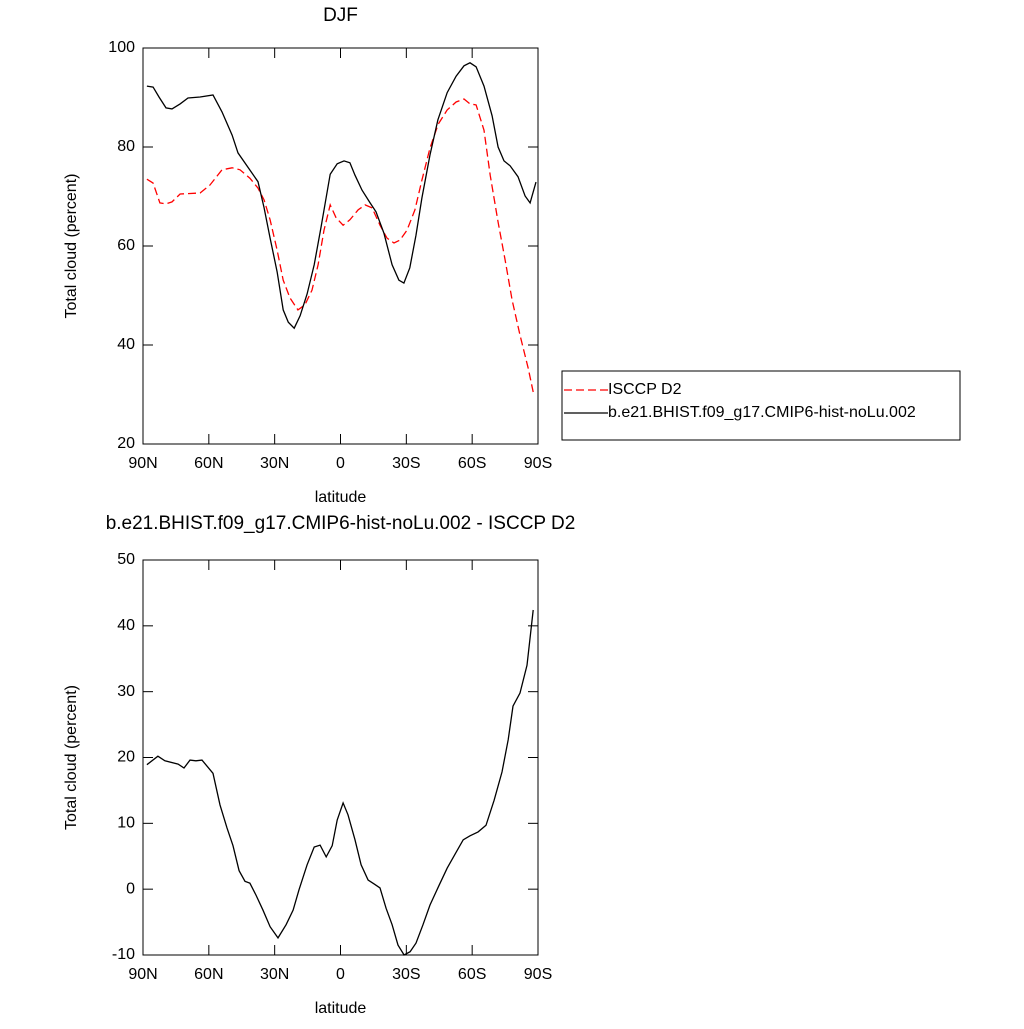 This screenshot has height=1029, width=1024. I want to click on y-tick-label: 0, so click(130, 888).